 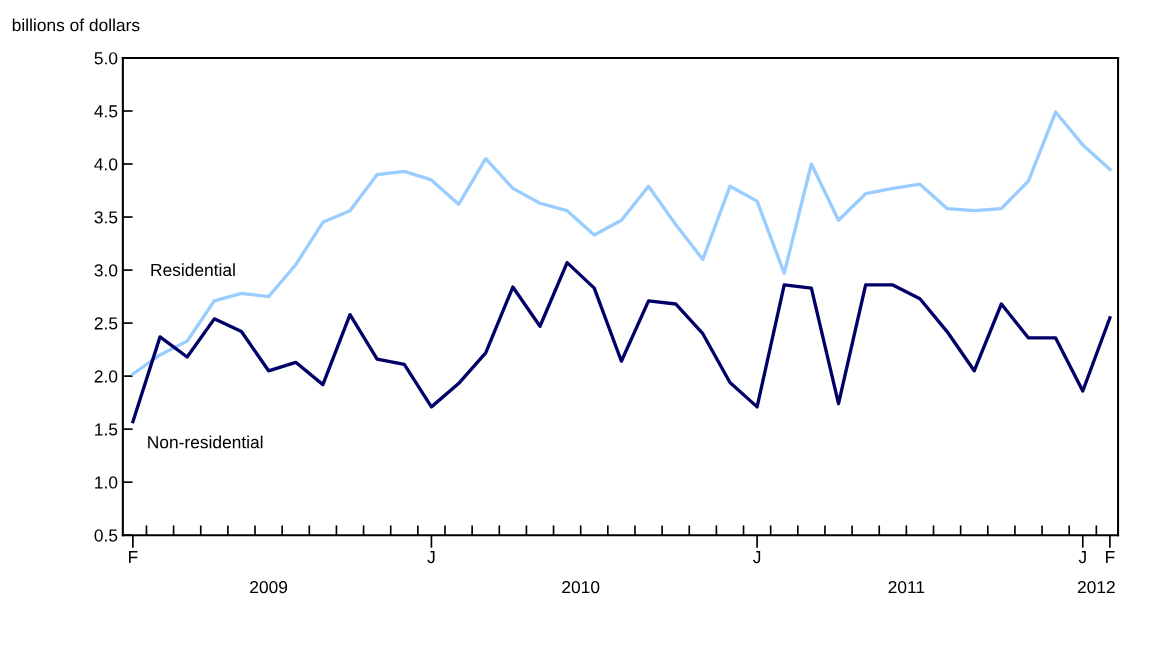 What do you see at coordinates (106, 58) in the screenshot?
I see `y-tick-label: 5.0` at bounding box center [106, 58].